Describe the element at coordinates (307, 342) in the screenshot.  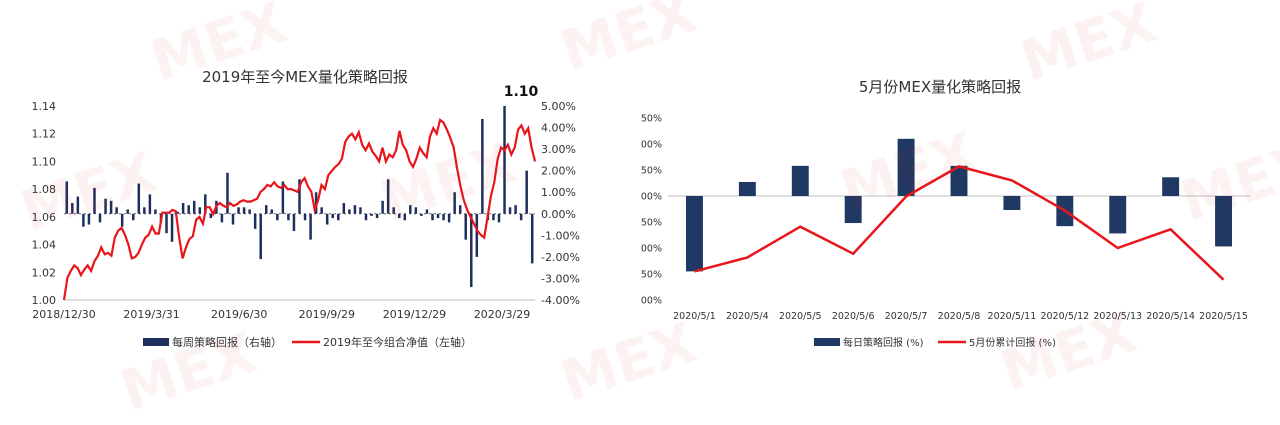
I see `chart-legend: 每周策略回报（右轴） 2019年至今组合净值（左轴）` at that location.